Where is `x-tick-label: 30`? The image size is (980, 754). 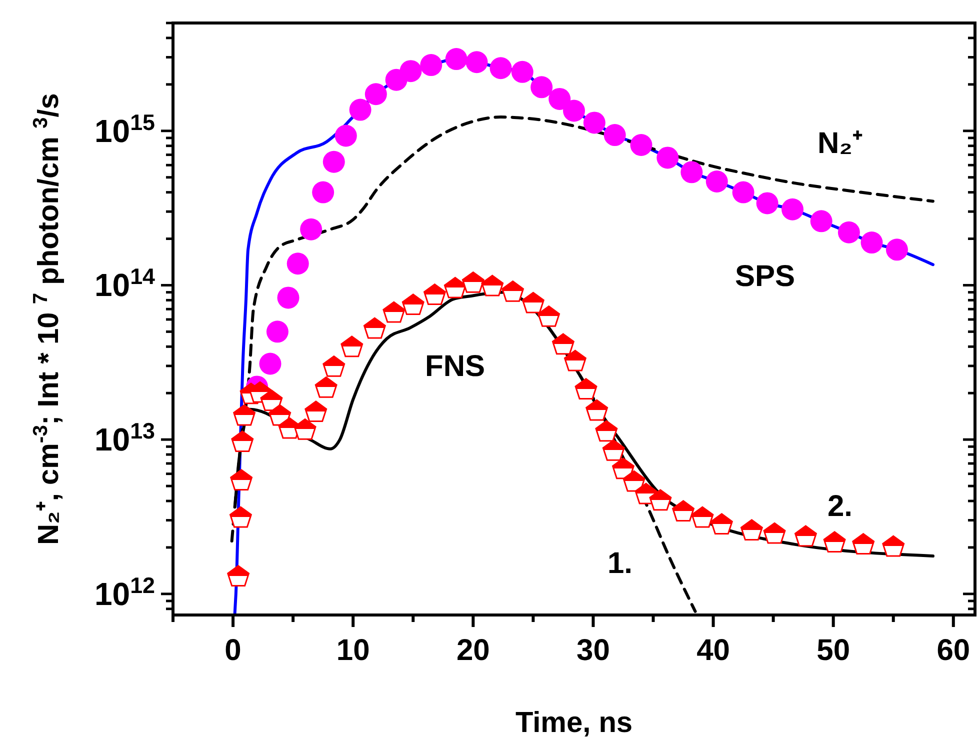 x-tick-label: 30 is located at coordinates (593, 650).